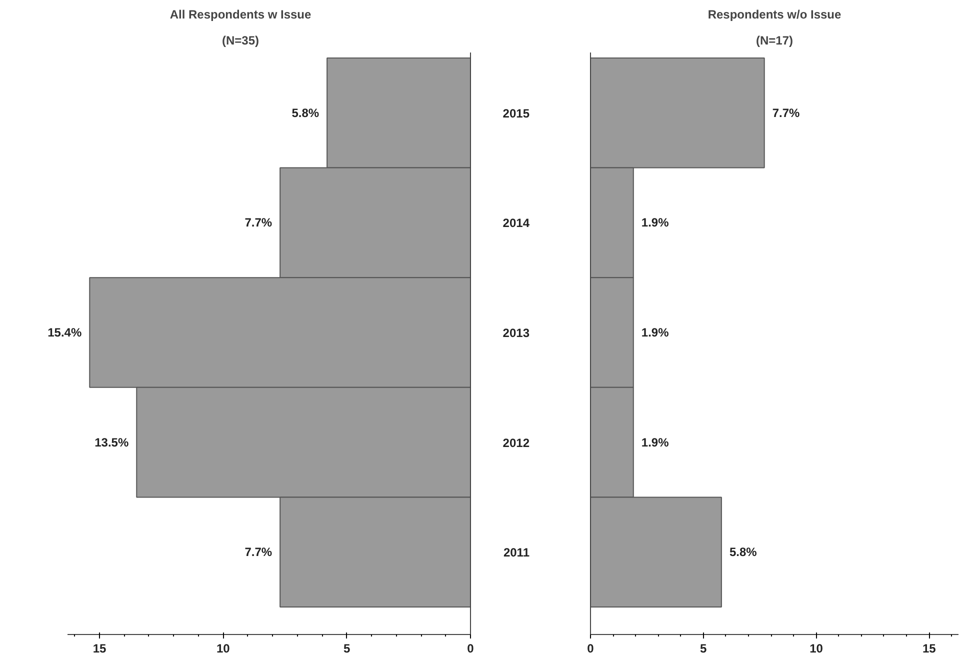 Image resolution: width=970 pixels, height=660 pixels. I want to click on y-tick-label: 2013, so click(516, 333).